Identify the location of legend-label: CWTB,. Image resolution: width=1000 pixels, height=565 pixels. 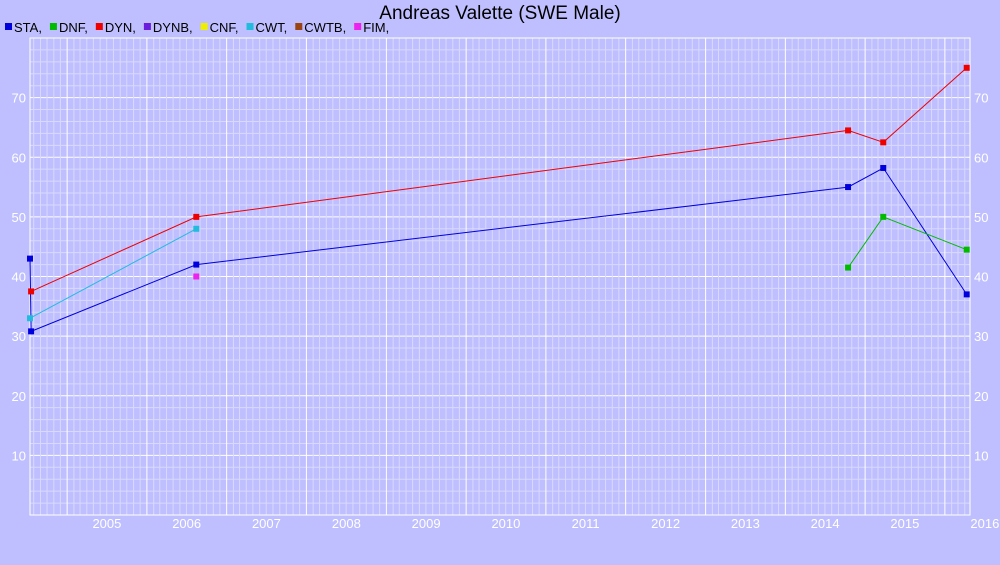
(325, 27).